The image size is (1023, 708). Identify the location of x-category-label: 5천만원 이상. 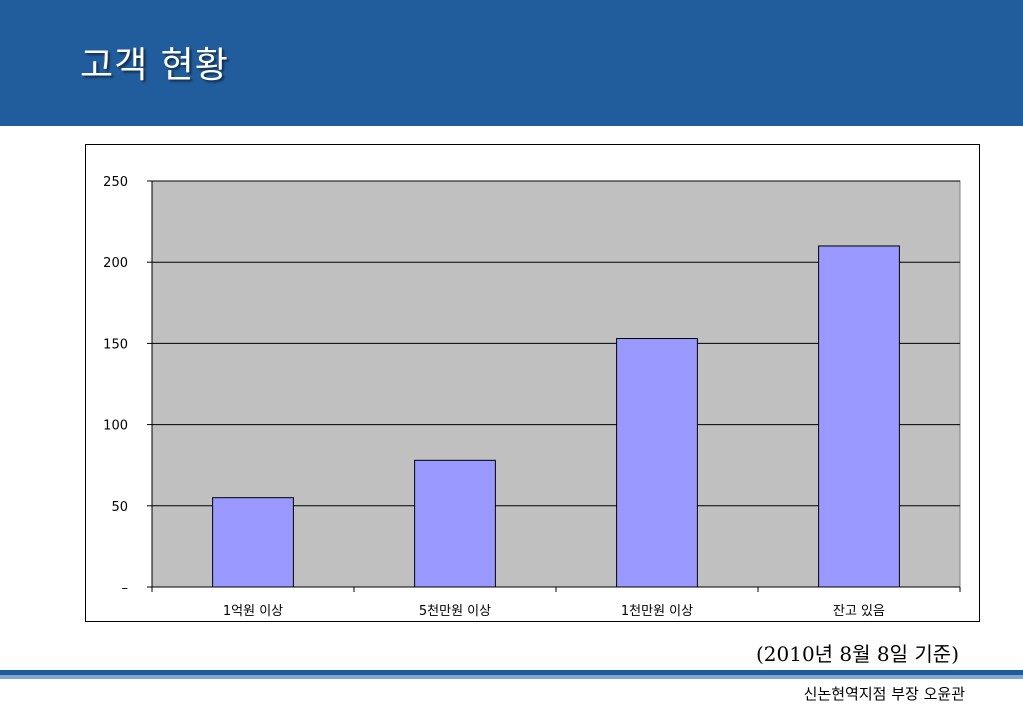
(455, 611).